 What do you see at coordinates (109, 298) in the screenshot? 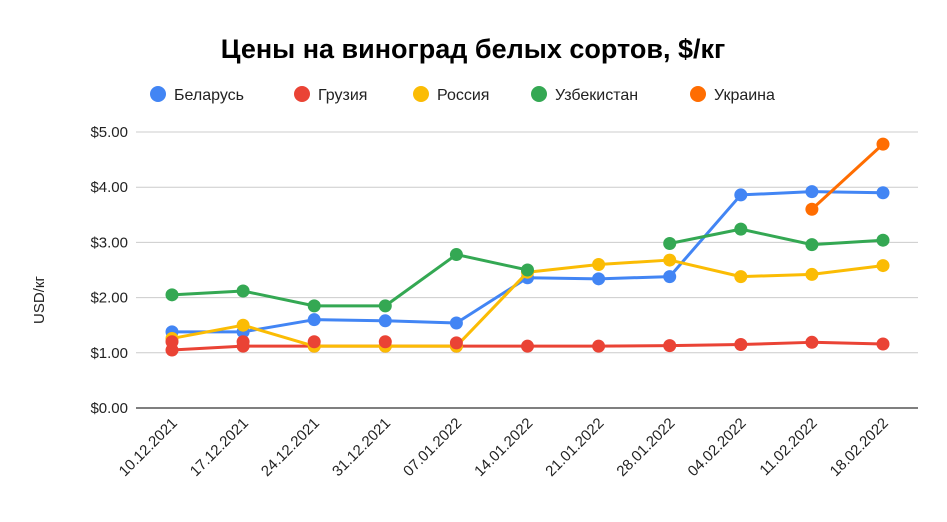
I see `y-tick-label: $2.00` at bounding box center [109, 298].